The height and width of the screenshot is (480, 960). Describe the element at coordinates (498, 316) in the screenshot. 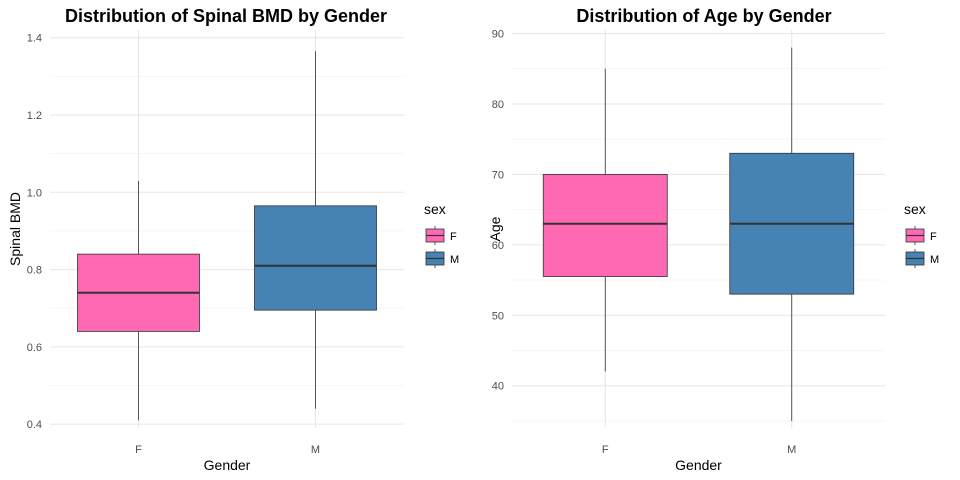

I see `y-tick-label: 50` at that location.